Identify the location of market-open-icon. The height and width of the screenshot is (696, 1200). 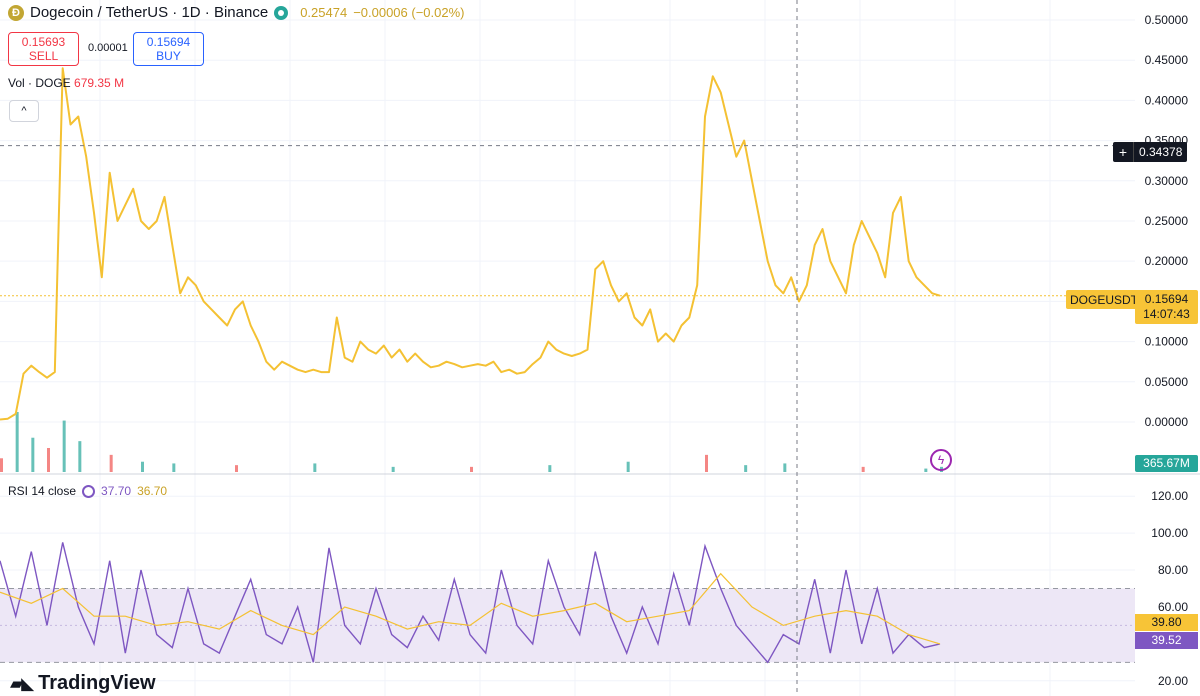
(281, 12).